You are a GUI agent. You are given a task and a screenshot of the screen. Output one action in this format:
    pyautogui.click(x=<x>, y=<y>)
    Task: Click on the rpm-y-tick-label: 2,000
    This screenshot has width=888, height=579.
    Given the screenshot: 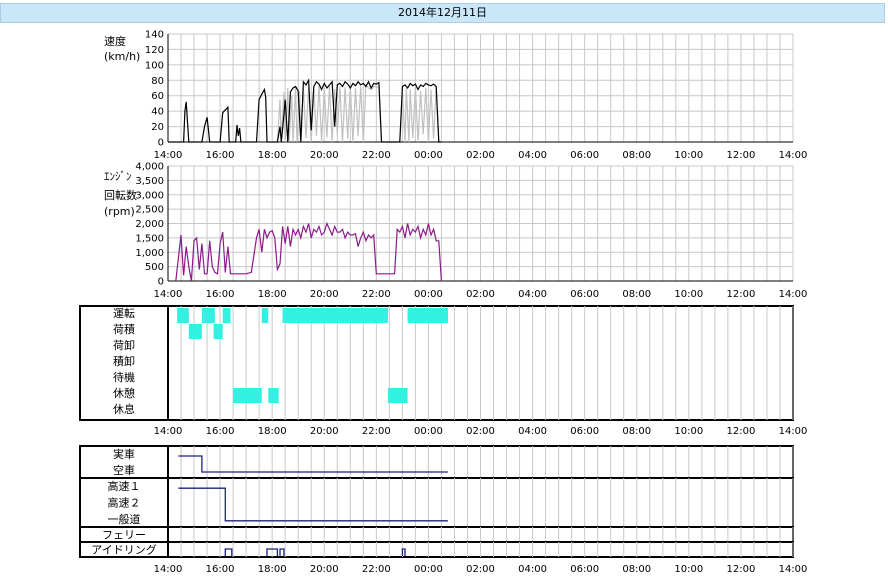 What is the action you would take?
    pyautogui.click(x=149, y=224)
    